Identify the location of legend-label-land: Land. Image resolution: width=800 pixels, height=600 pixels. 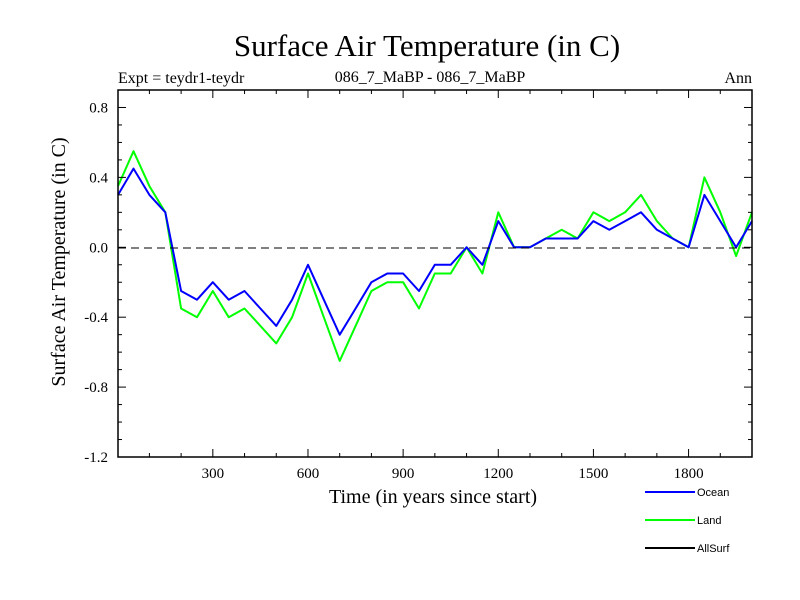
(709, 521).